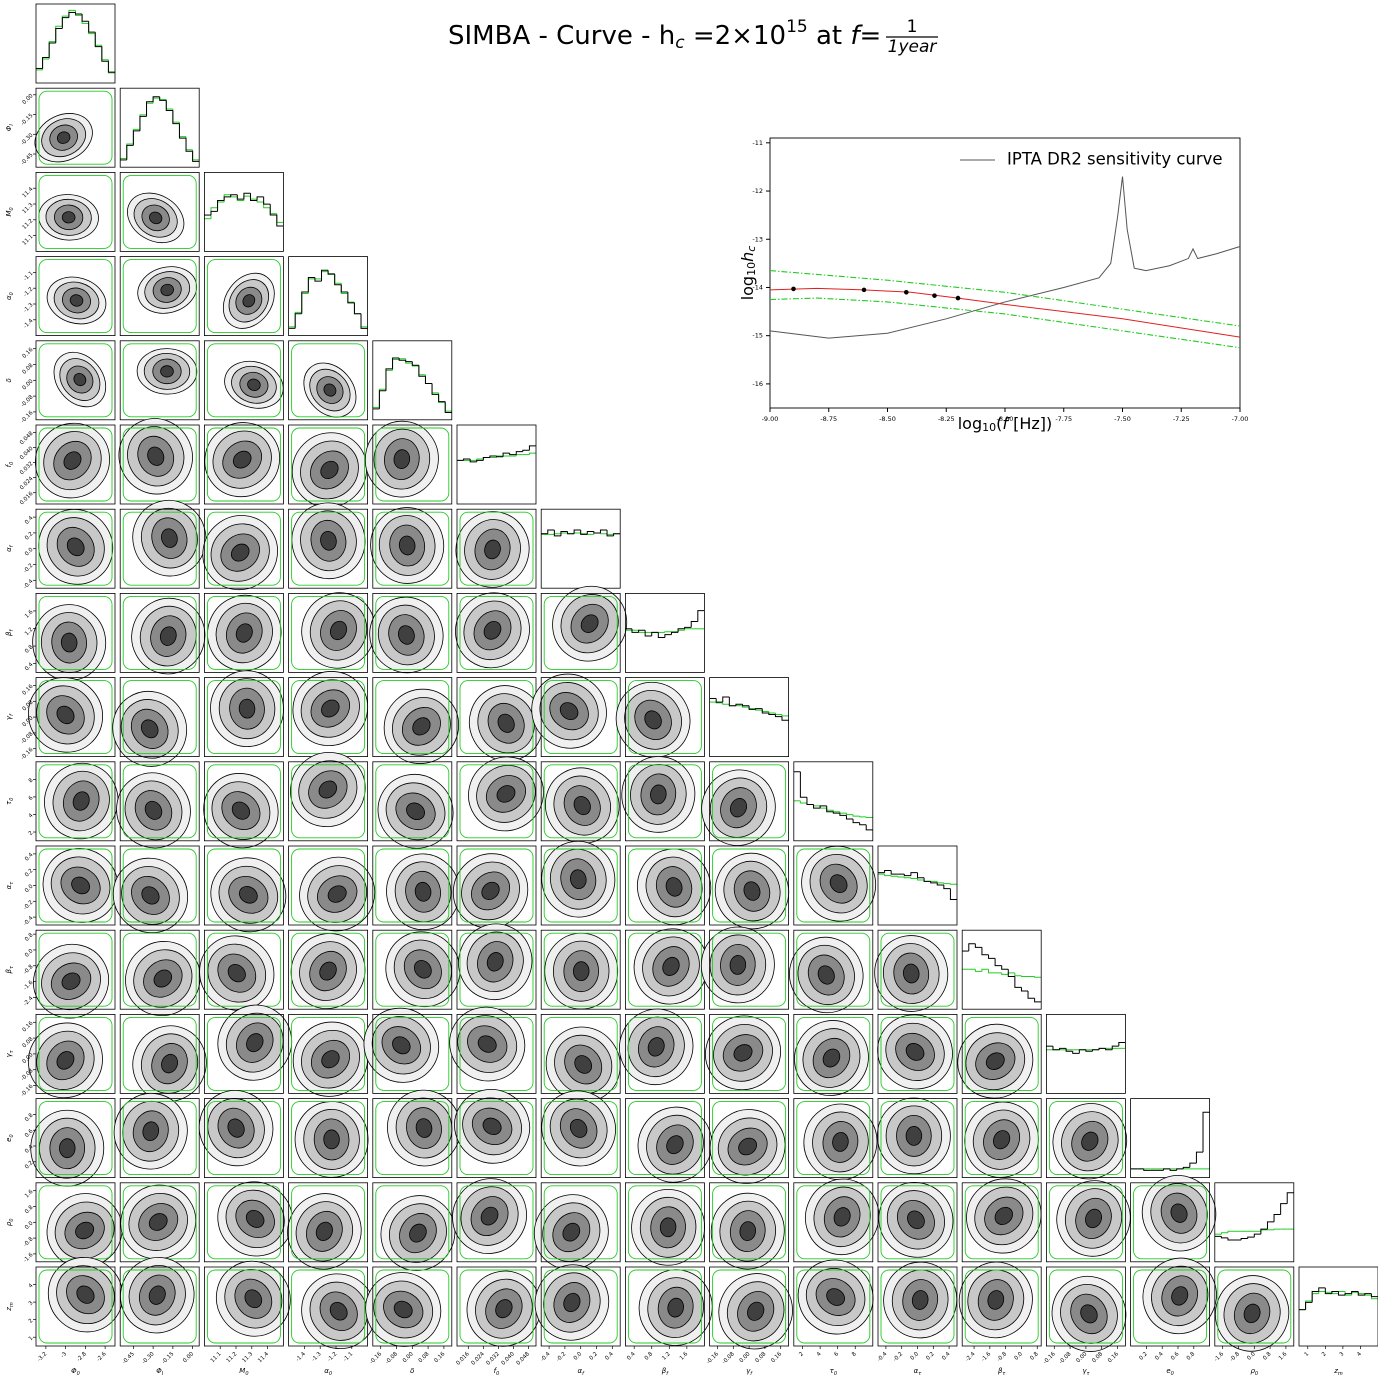 This screenshot has height=1378, width=1378. Describe the element at coordinates (29, 632) in the screenshot. I see `y-tick-label: 1.2` at that location.